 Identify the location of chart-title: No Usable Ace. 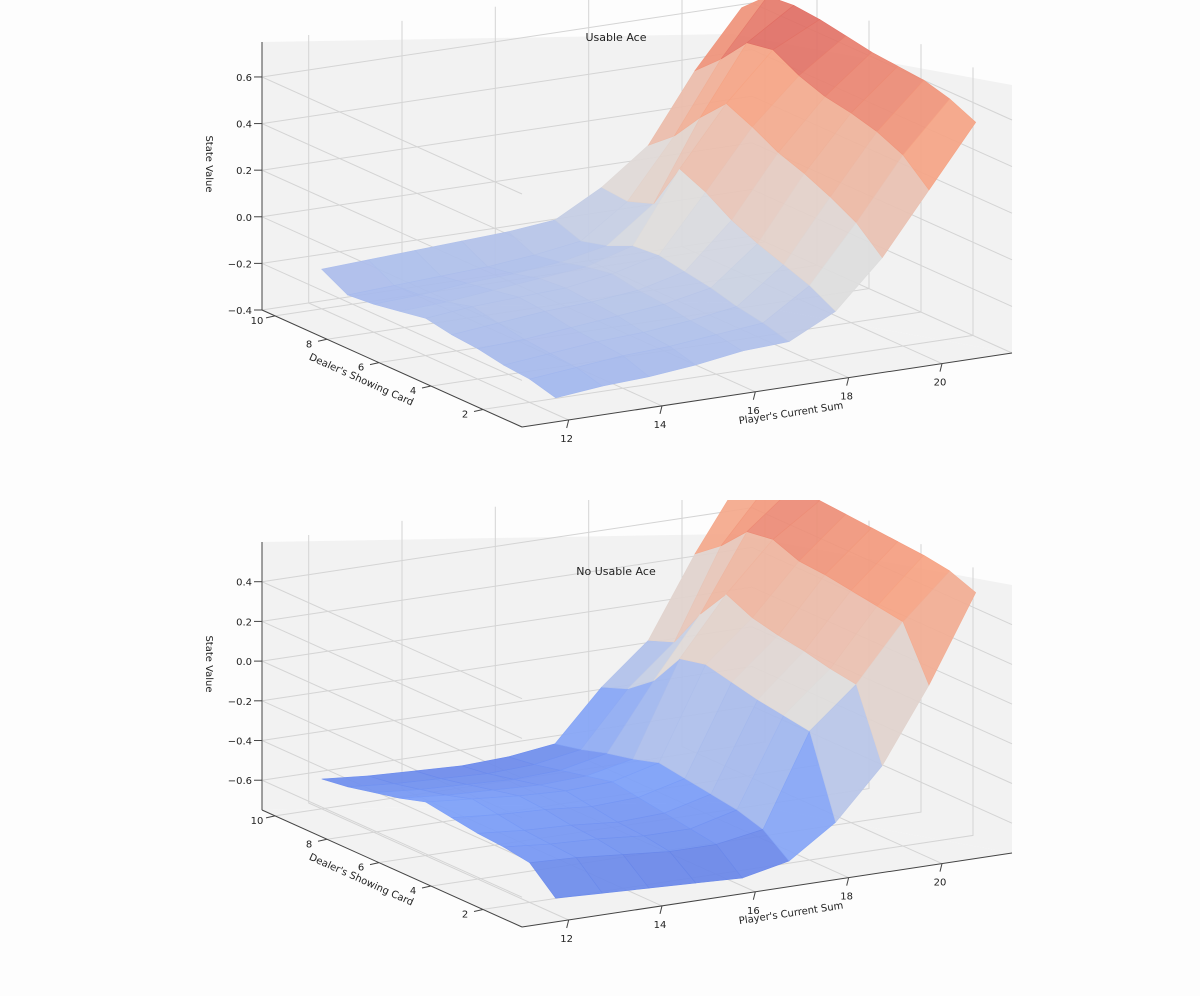
(616, 571).